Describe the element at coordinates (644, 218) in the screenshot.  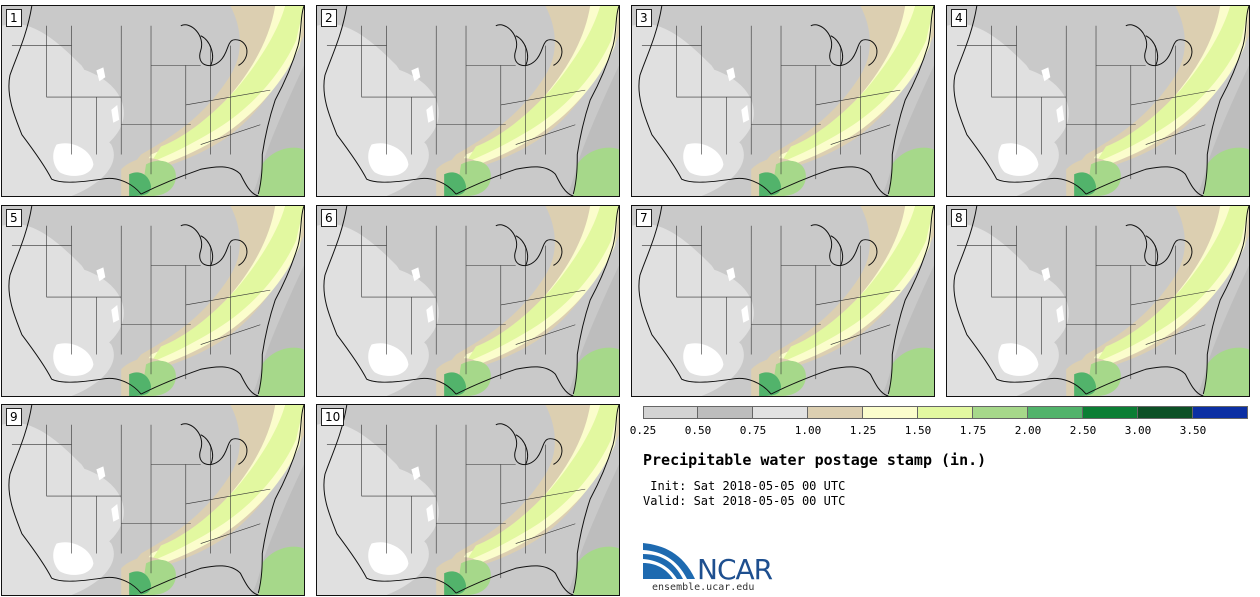
I see `member-number-label: 7` at that location.